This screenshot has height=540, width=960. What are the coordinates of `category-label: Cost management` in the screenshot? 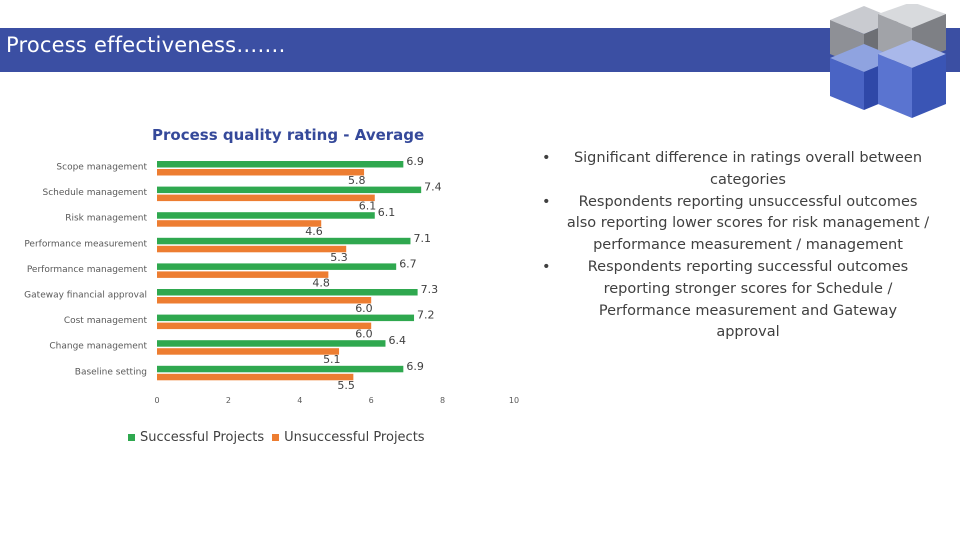 It's located at (106, 321).